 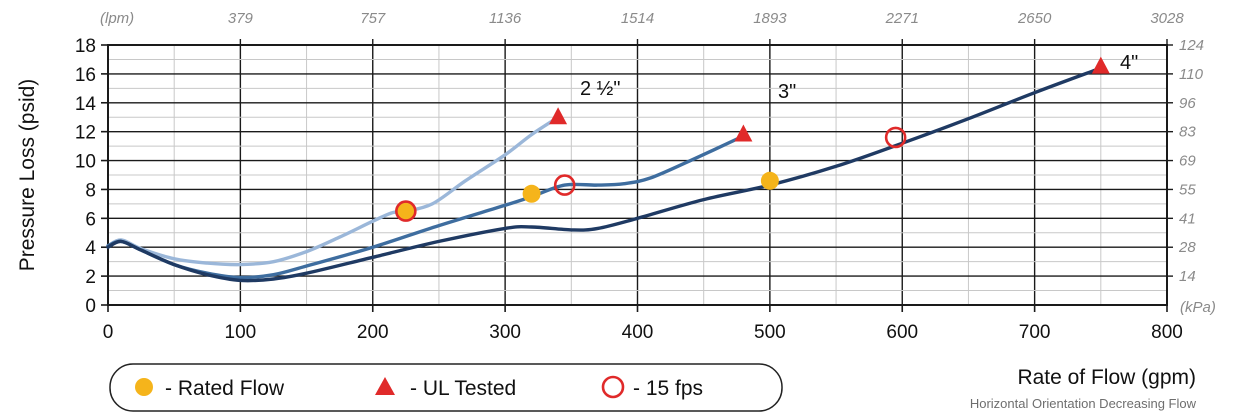 I want to click on legend: - Rated Flow - UL Tested - 15 fps, so click(x=446, y=387).